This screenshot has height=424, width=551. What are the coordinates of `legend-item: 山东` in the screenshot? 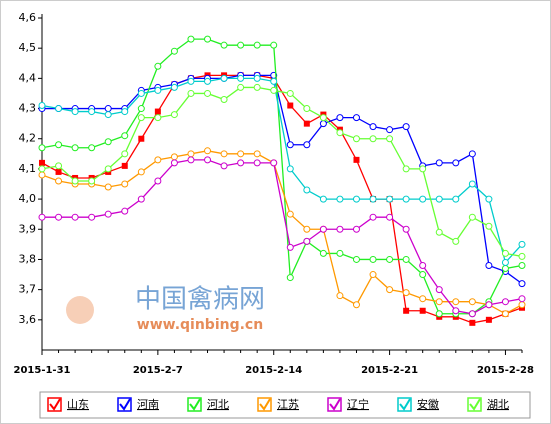 It's located at (68, 404).